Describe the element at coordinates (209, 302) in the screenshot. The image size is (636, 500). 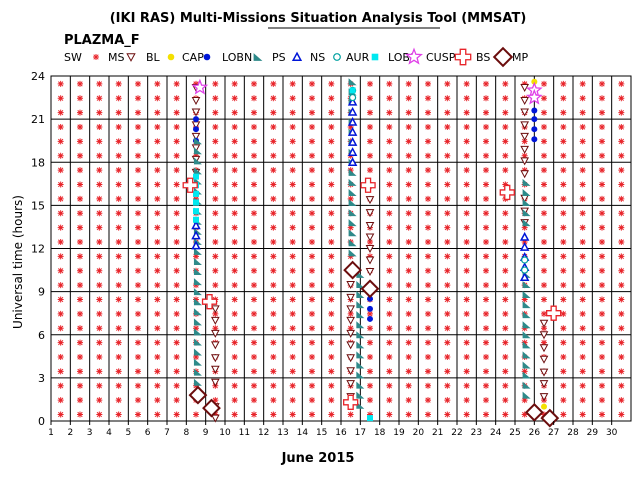
I see `cusp-point` at that location.